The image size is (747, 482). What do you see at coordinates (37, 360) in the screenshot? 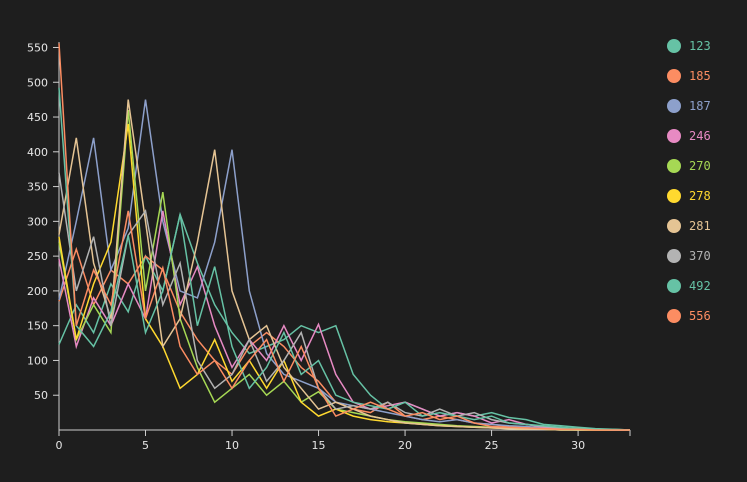
I see `y-tick-label: 100` at bounding box center [37, 360].